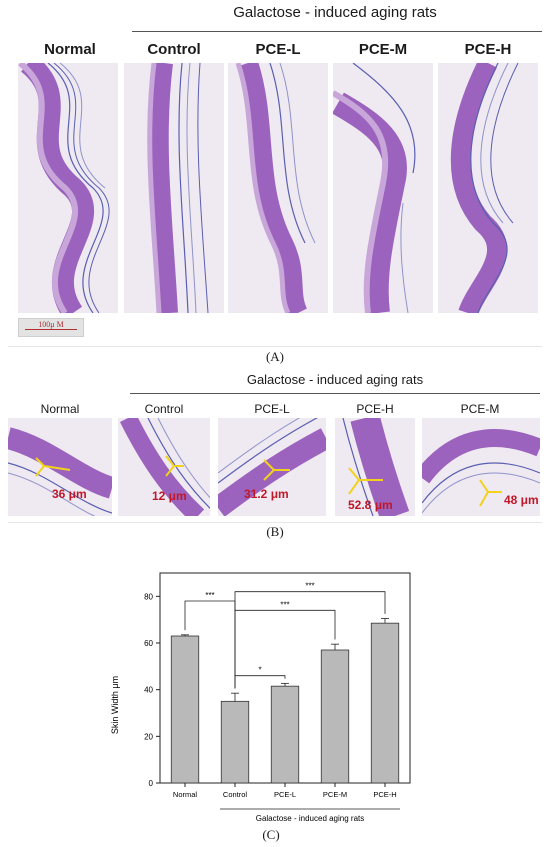 The width and height of the screenshot is (550, 847). What do you see at coordinates (148, 690) in the screenshot?
I see `y-tick-label: 40` at bounding box center [148, 690].